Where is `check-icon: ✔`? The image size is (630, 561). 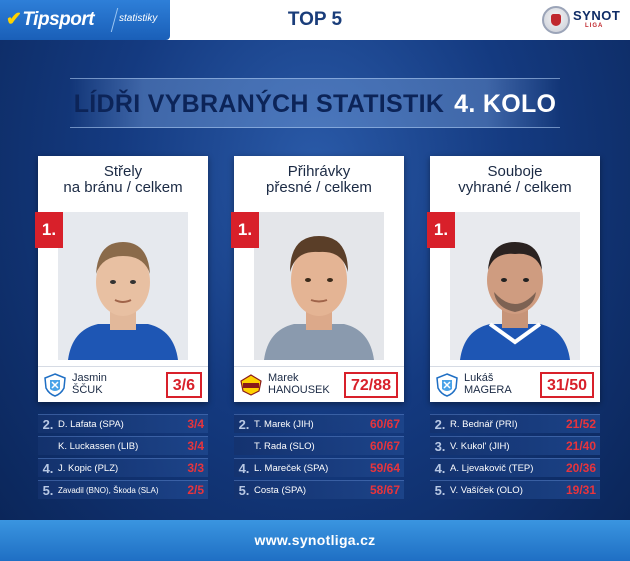
check-icon: ✔ is located at coordinates (14, 19).